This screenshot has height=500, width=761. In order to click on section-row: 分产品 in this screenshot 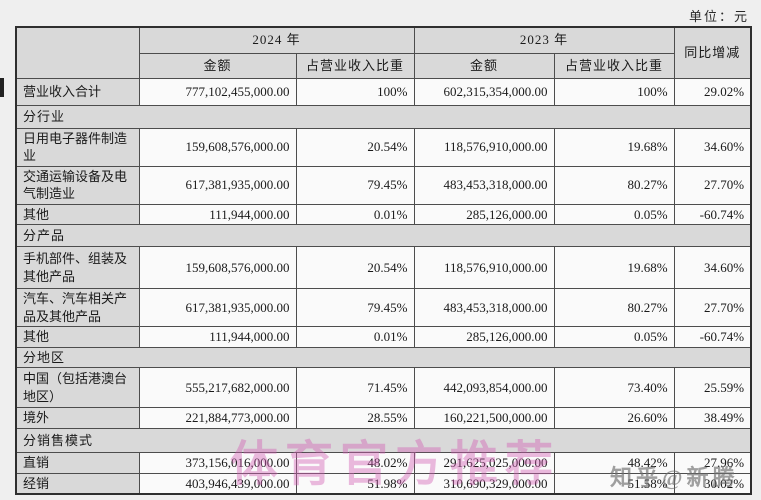, I will do `click(383, 236)`.